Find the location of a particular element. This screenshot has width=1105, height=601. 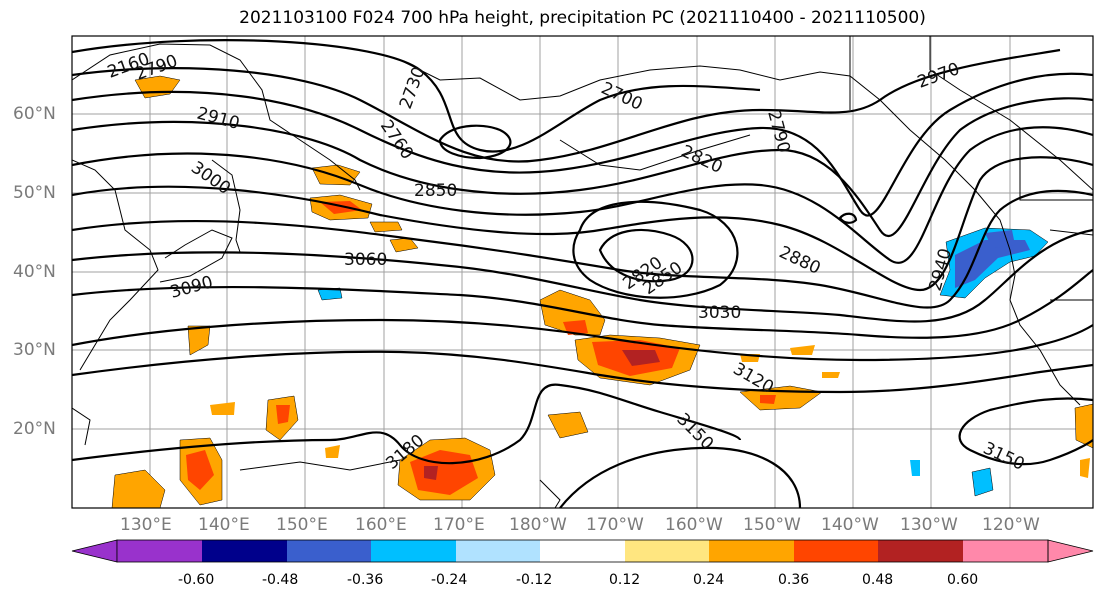

lat-label-30n: 30°N is located at coordinates (34, 350).